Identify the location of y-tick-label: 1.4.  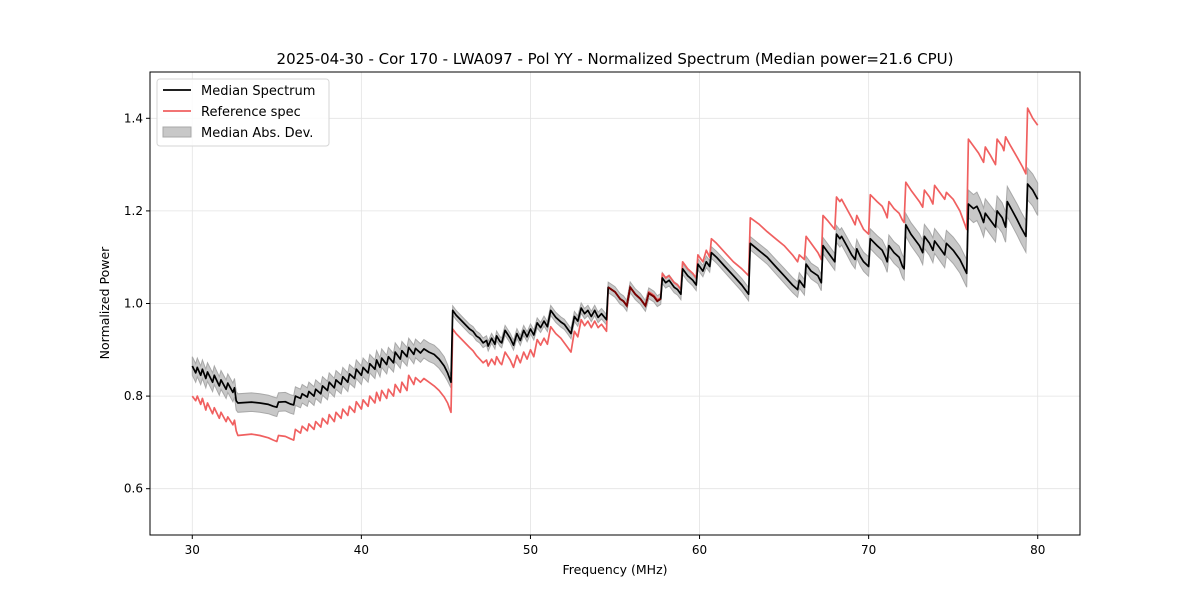
(133, 118).